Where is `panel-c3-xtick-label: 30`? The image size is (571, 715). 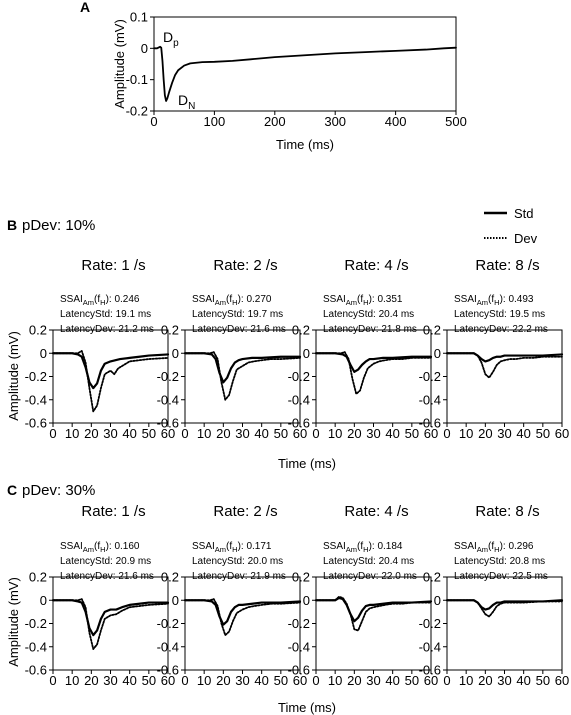 panel-c3-xtick-label: 30 is located at coordinates (373, 680).